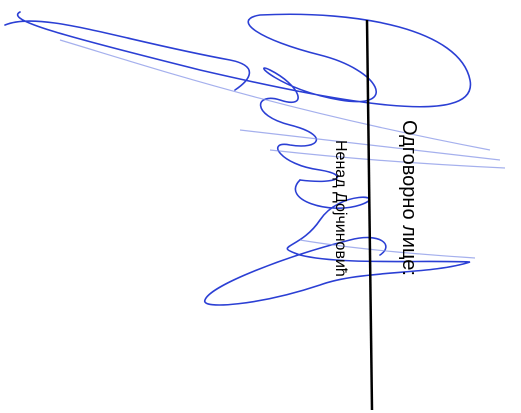  Describe the element at coordinates (409, 198) in the screenshot. I see `label: Одговорно лице:` at that location.